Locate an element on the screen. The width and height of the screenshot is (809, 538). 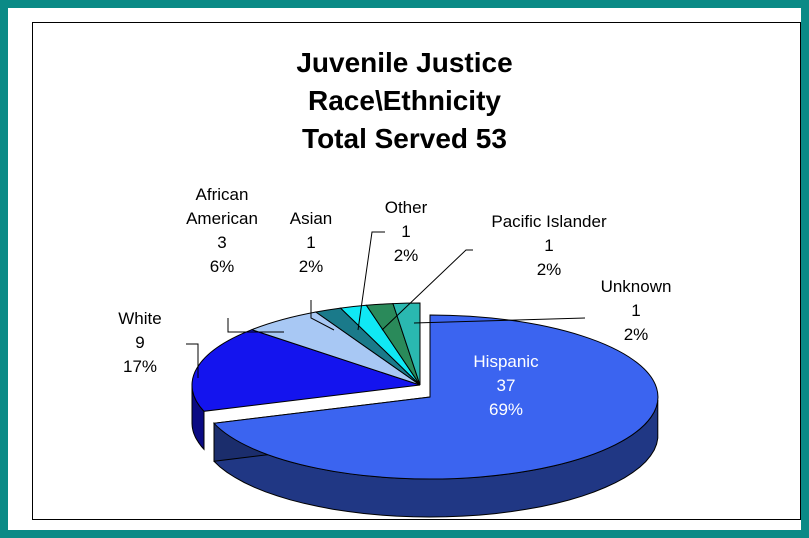
slice-white is located at coordinates (306, 370).